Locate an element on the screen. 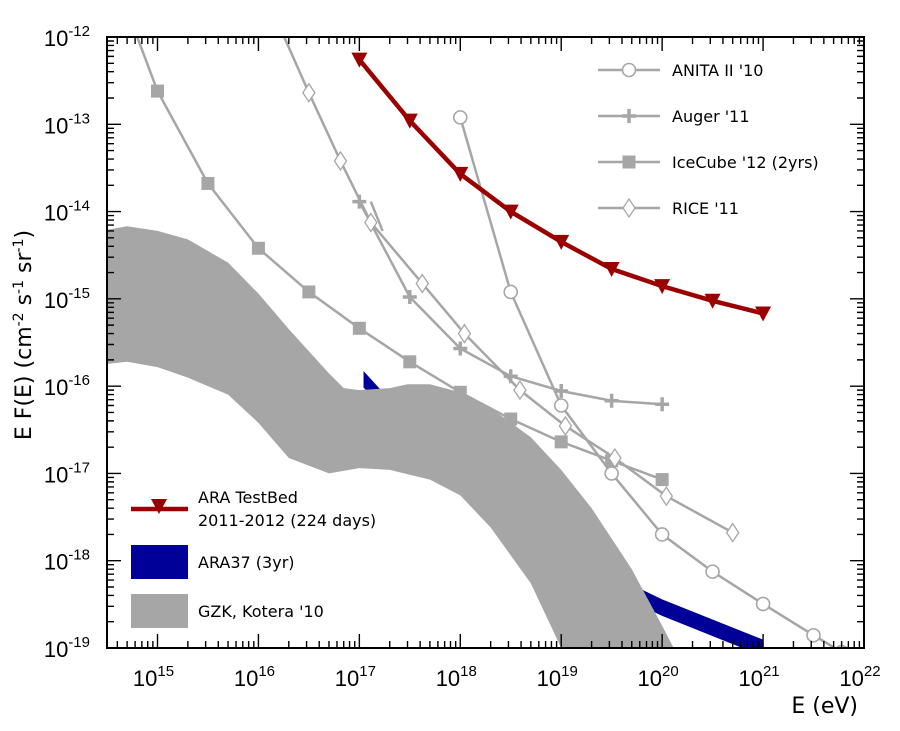 The height and width of the screenshot is (731, 900). x-tick-label-22: 1022 is located at coordinates (859, 677).